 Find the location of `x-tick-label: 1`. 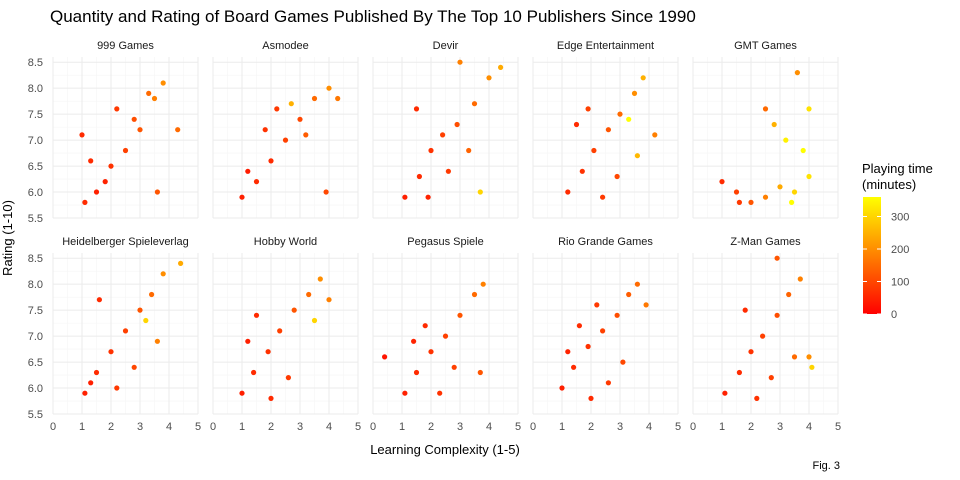

x-tick-label: 1 is located at coordinates (242, 427).